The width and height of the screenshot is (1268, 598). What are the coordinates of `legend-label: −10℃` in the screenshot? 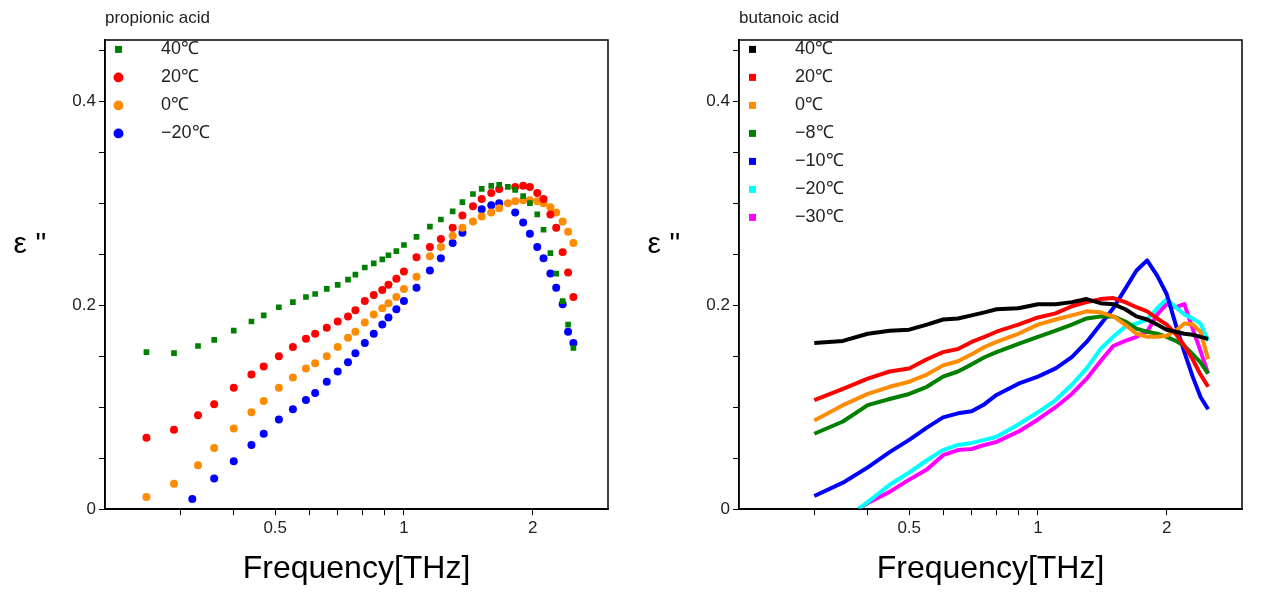 It's located at (804, 160).